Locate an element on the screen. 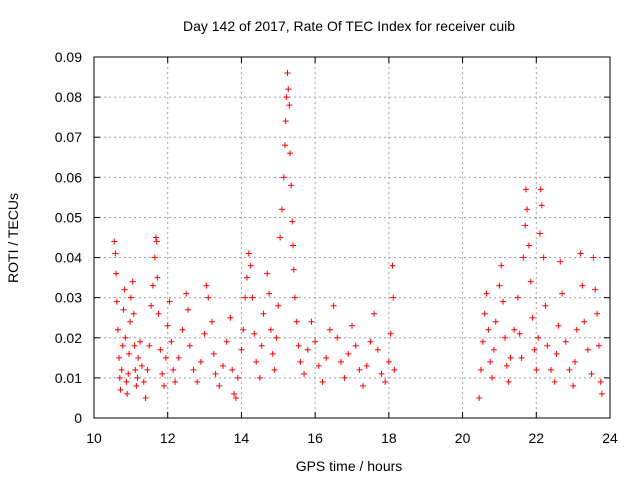 The width and height of the screenshot is (640, 480). y-tick-label: 0.06 is located at coordinates (68, 177).